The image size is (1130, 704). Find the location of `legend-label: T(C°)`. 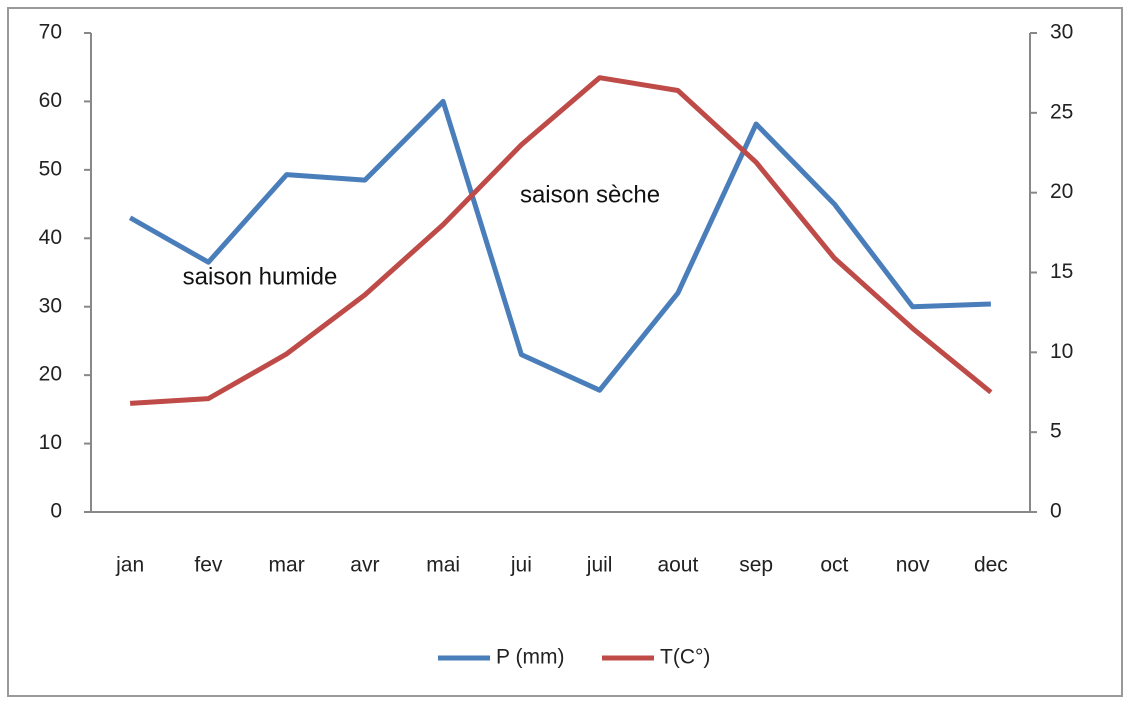

legend-label: T(C°) is located at coordinates (685, 657).